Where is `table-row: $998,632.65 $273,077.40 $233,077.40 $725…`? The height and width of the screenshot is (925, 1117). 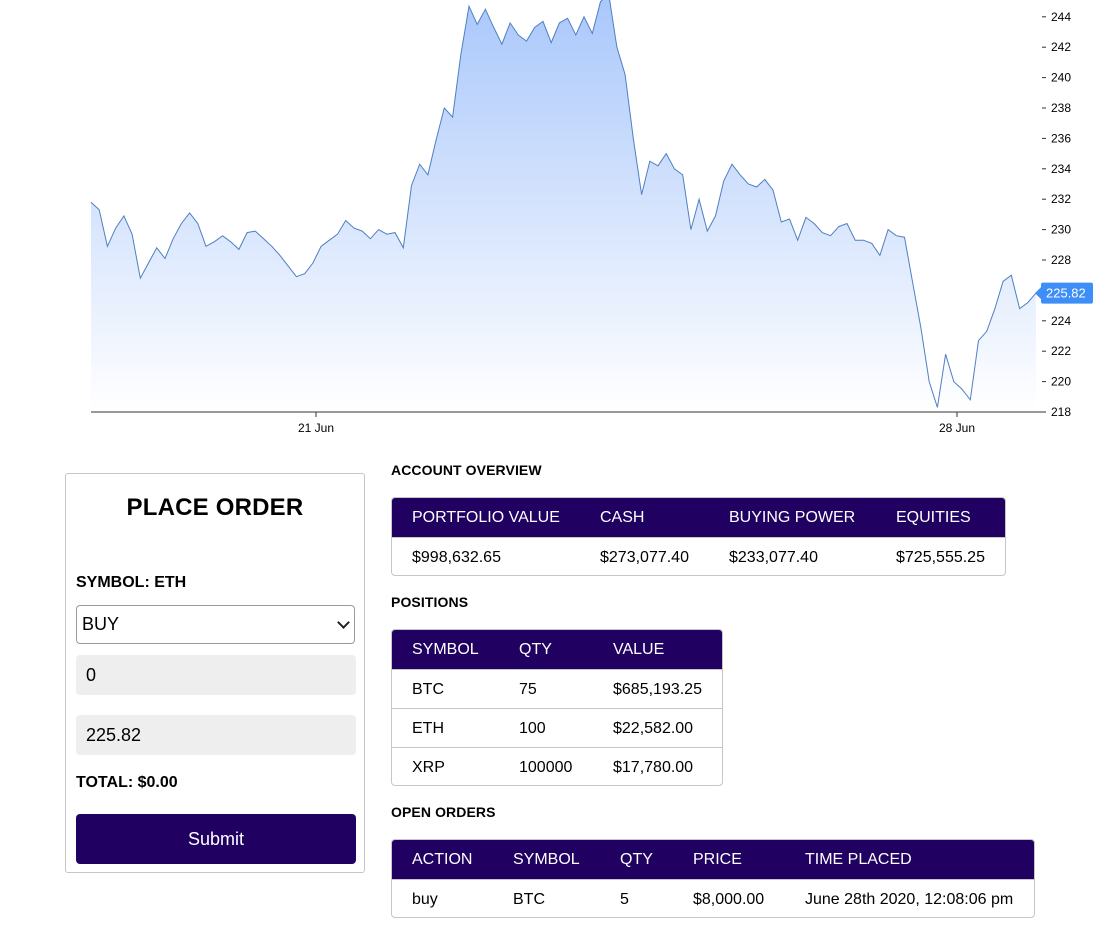
table-row: $998,632.65 $273,077.40 $233,077.40 $725… is located at coordinates (698, 556).